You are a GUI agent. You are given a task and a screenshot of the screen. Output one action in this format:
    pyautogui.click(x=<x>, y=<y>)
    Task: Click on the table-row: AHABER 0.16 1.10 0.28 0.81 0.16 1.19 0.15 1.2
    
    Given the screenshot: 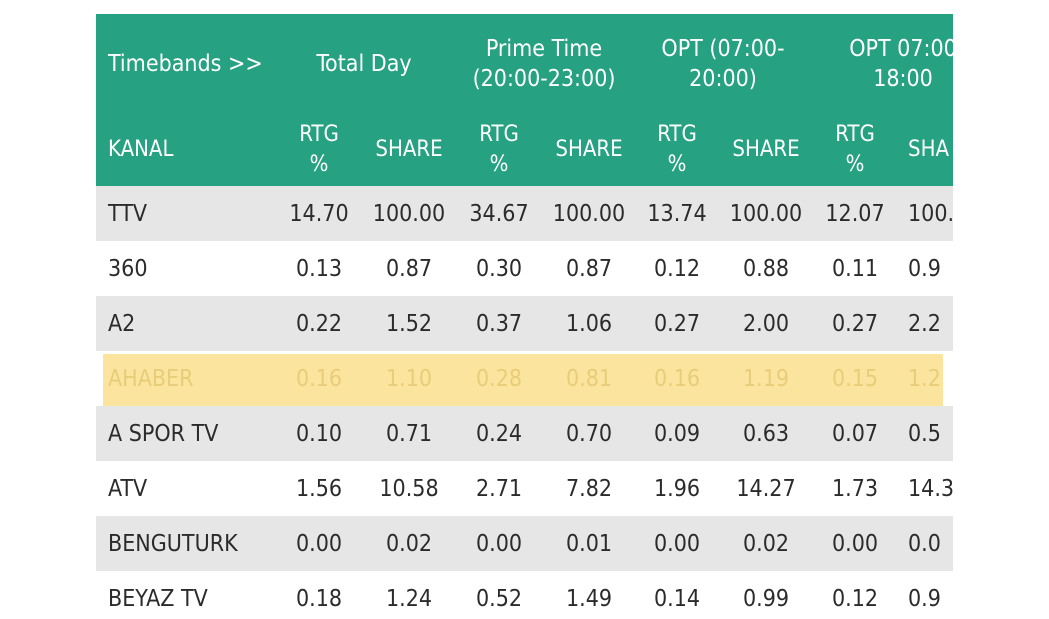 What is the action you would take?
    pyautogui.click(x=524, y=378)
    